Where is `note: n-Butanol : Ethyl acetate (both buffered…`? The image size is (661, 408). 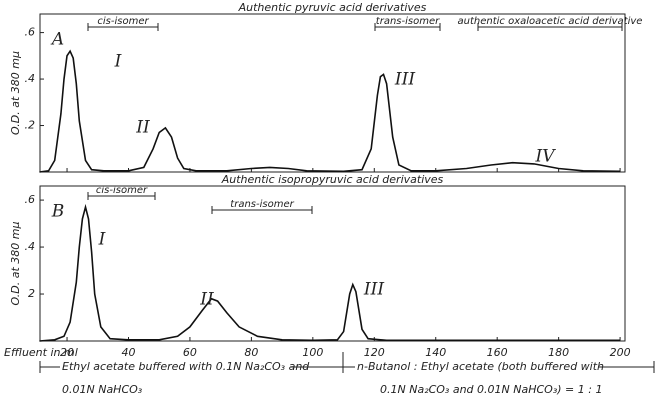 note: n-Butanol : Ethyl acetate (both buffered… is located at coordinates (480, 366).